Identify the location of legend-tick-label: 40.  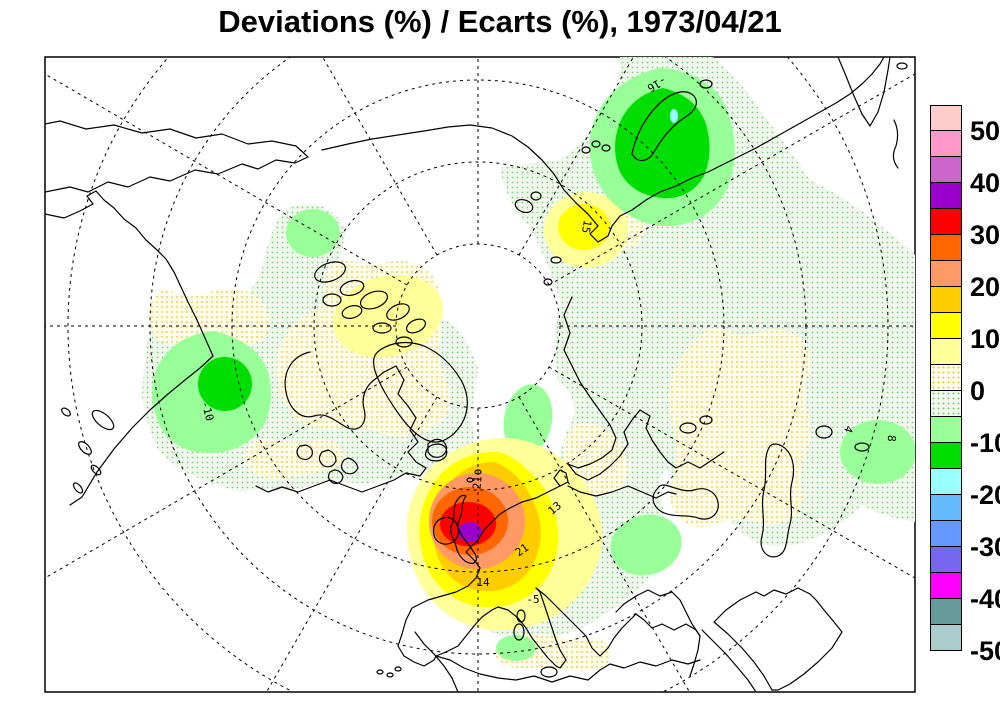
(985, 183).